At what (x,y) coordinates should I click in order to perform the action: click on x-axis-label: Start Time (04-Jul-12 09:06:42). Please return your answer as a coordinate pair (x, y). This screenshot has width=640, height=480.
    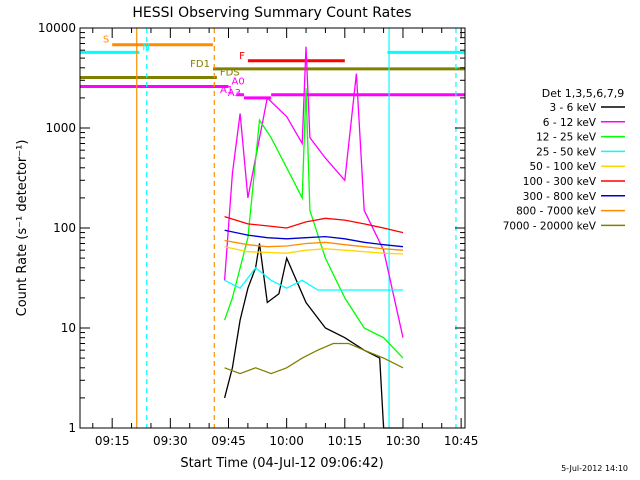
    Looking at the image, I should click on (281, 463).